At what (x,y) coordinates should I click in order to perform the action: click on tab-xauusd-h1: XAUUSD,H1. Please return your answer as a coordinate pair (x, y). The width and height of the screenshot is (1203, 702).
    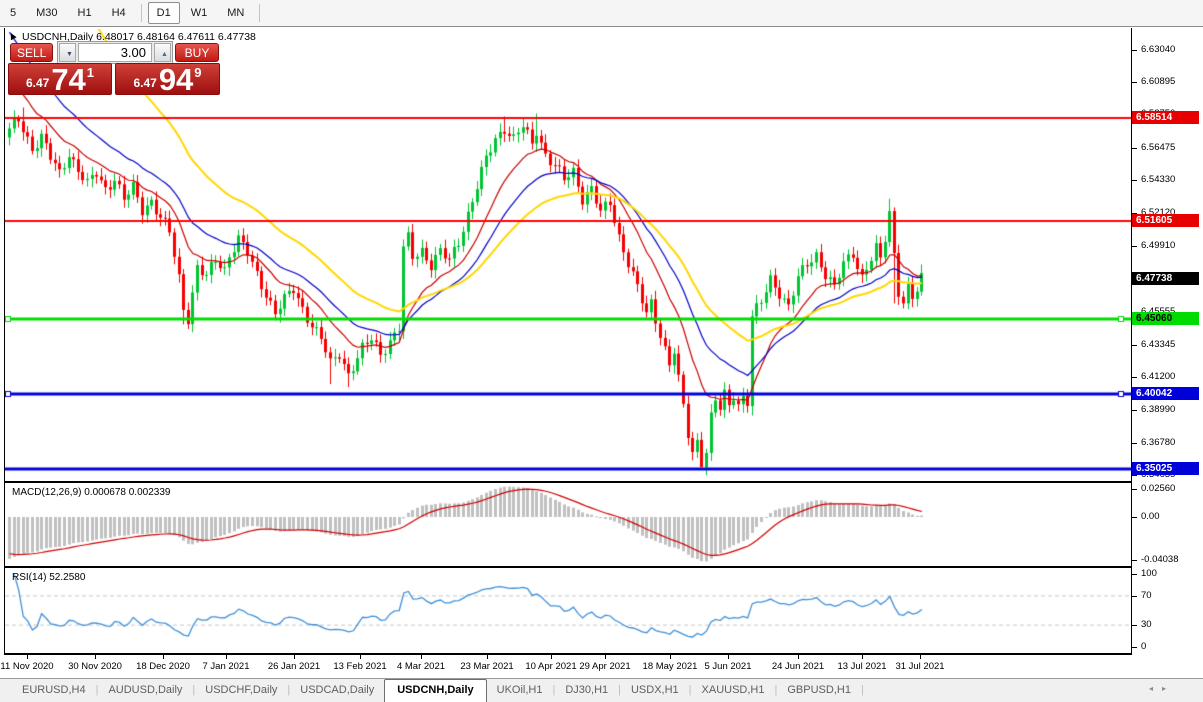
    Looking at the image, I should click on (733, 690).